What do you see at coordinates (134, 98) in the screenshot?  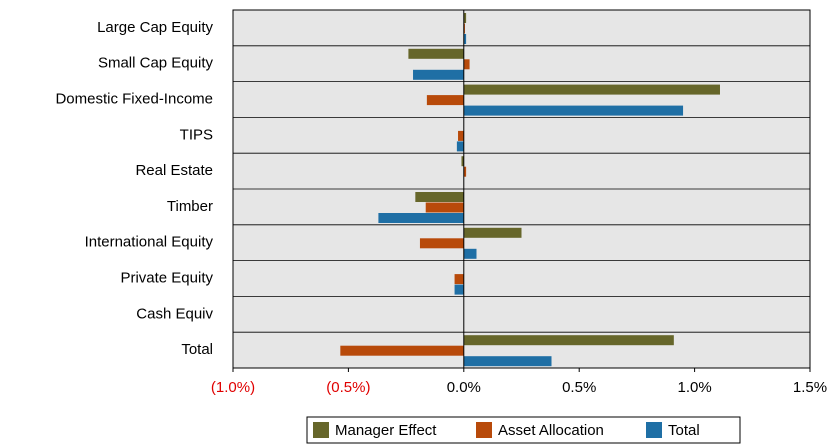 I see `y-tick-label: Domestic Fixed-Income` at bounding box center [134, 98].